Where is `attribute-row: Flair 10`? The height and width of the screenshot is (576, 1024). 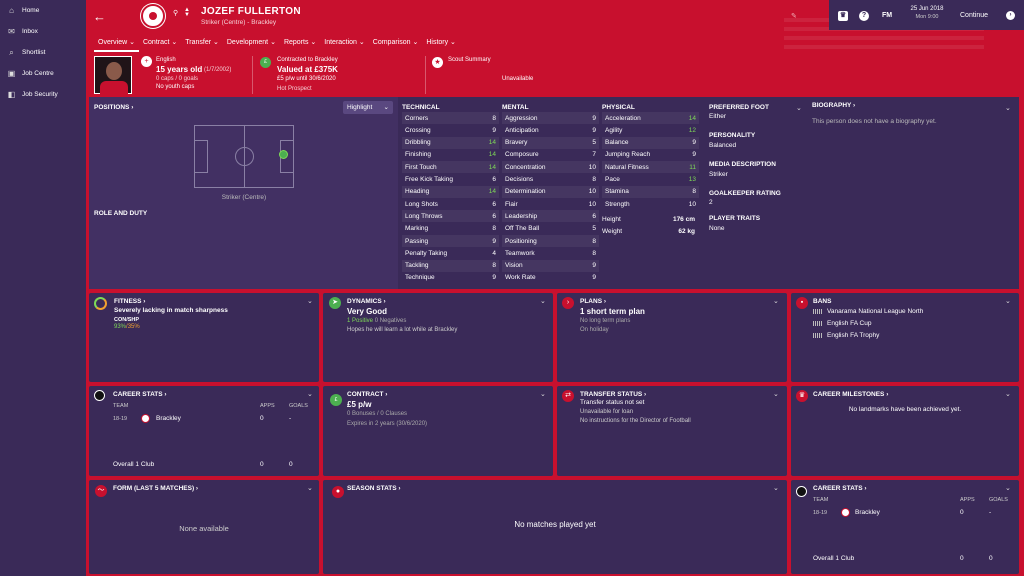 attribute-row: Flair 10 is located at coordinates (550, 204).